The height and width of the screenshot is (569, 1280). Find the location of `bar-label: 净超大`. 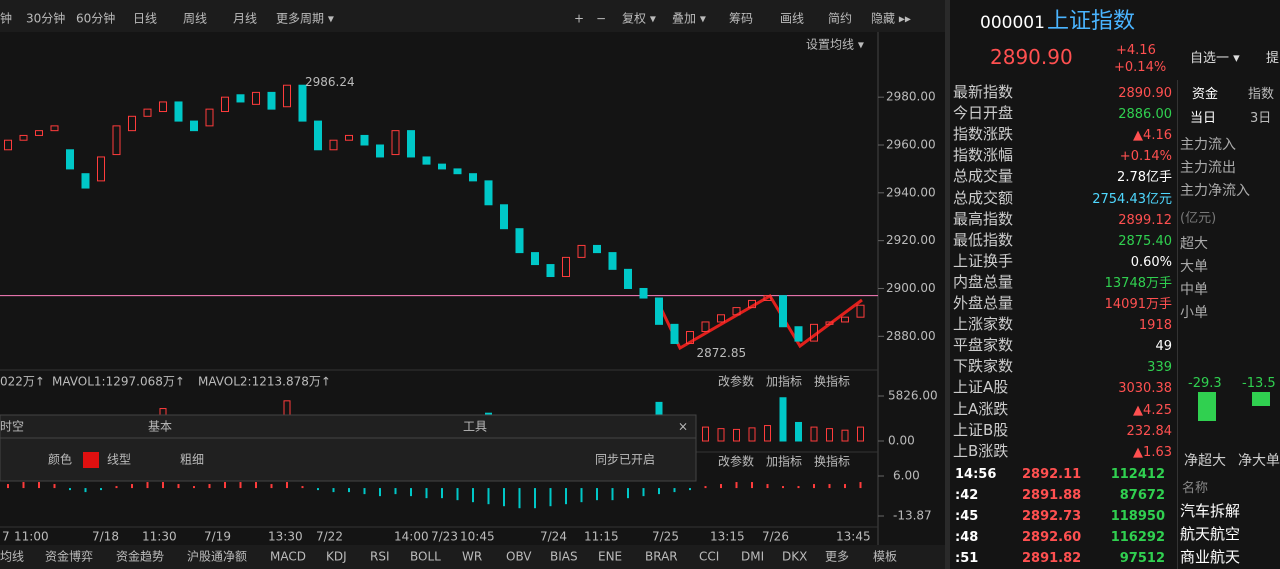

bar-label: 净超大 is located at coordinates (1205, 461).